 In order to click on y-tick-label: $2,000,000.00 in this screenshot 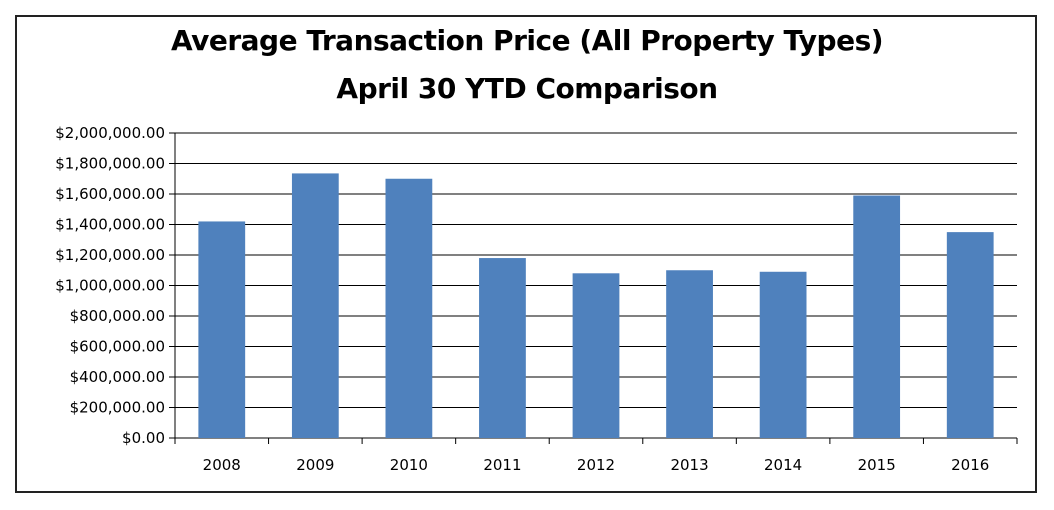, I will do `click(110, 133)`.